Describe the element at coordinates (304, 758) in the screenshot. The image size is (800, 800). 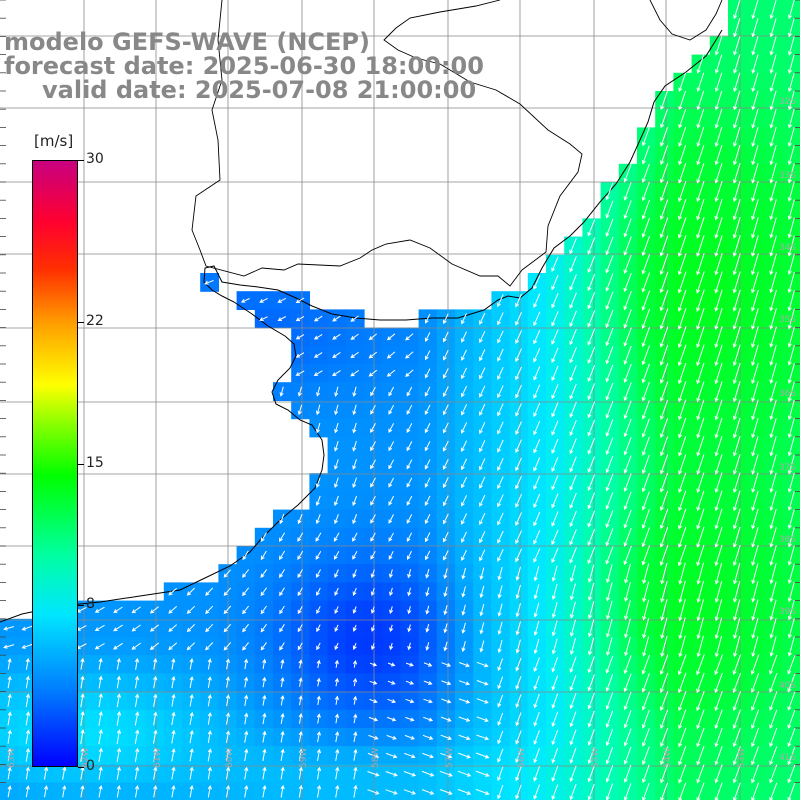
I see `longitude-label: 59W` at that location.